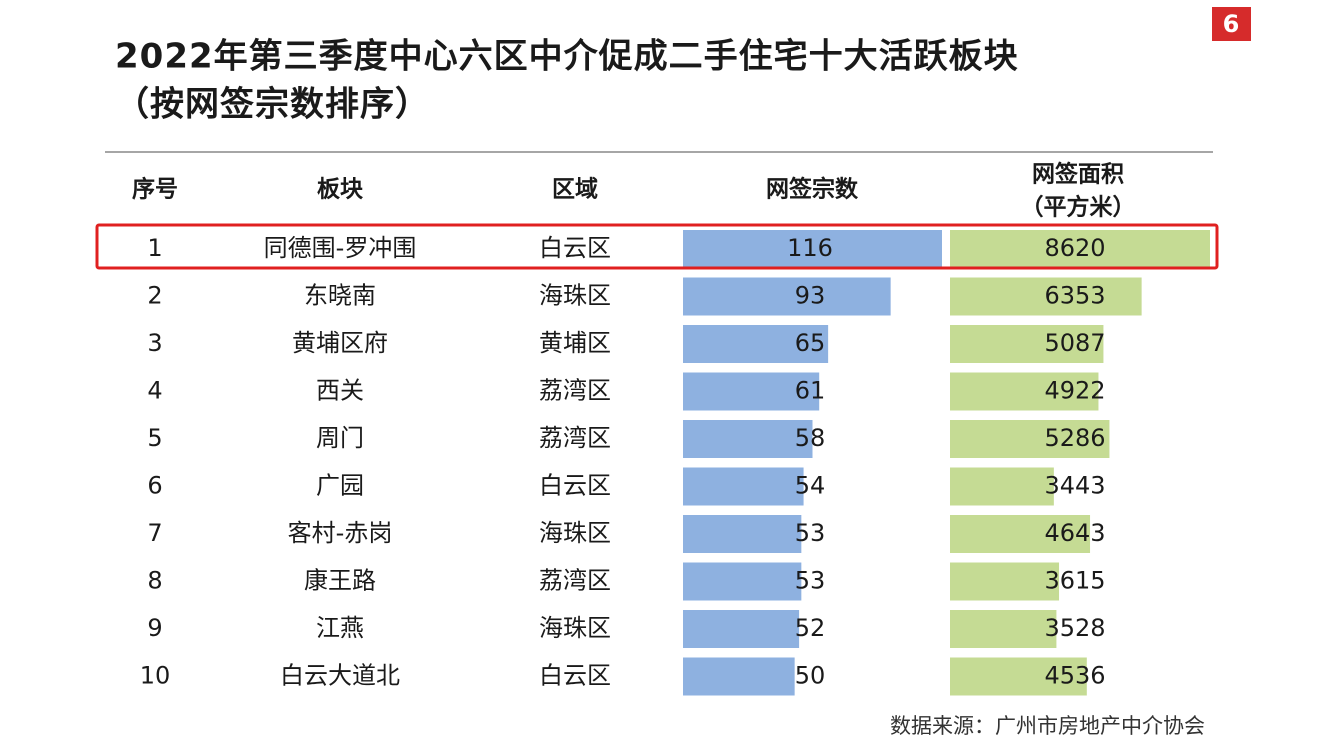  What do you see at coordinates (1078, 207) in the screenshot?
I see `header-unit: （平方米）` at bounding box center [1078, 207].